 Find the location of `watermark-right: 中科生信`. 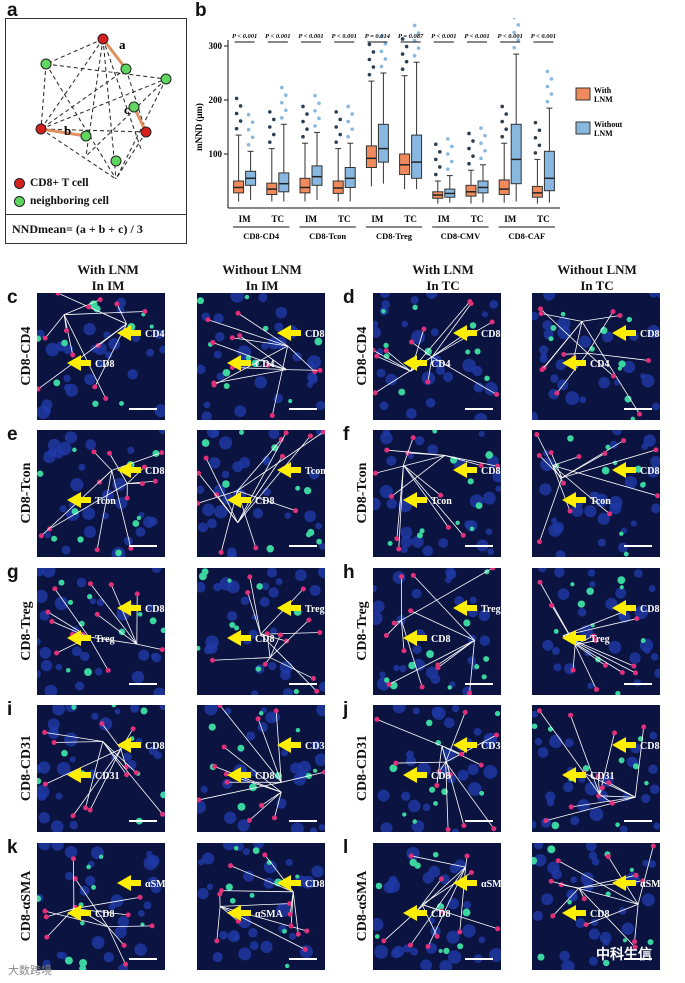

watermark-right: 中科生信 is located at coordinates (624, 954).